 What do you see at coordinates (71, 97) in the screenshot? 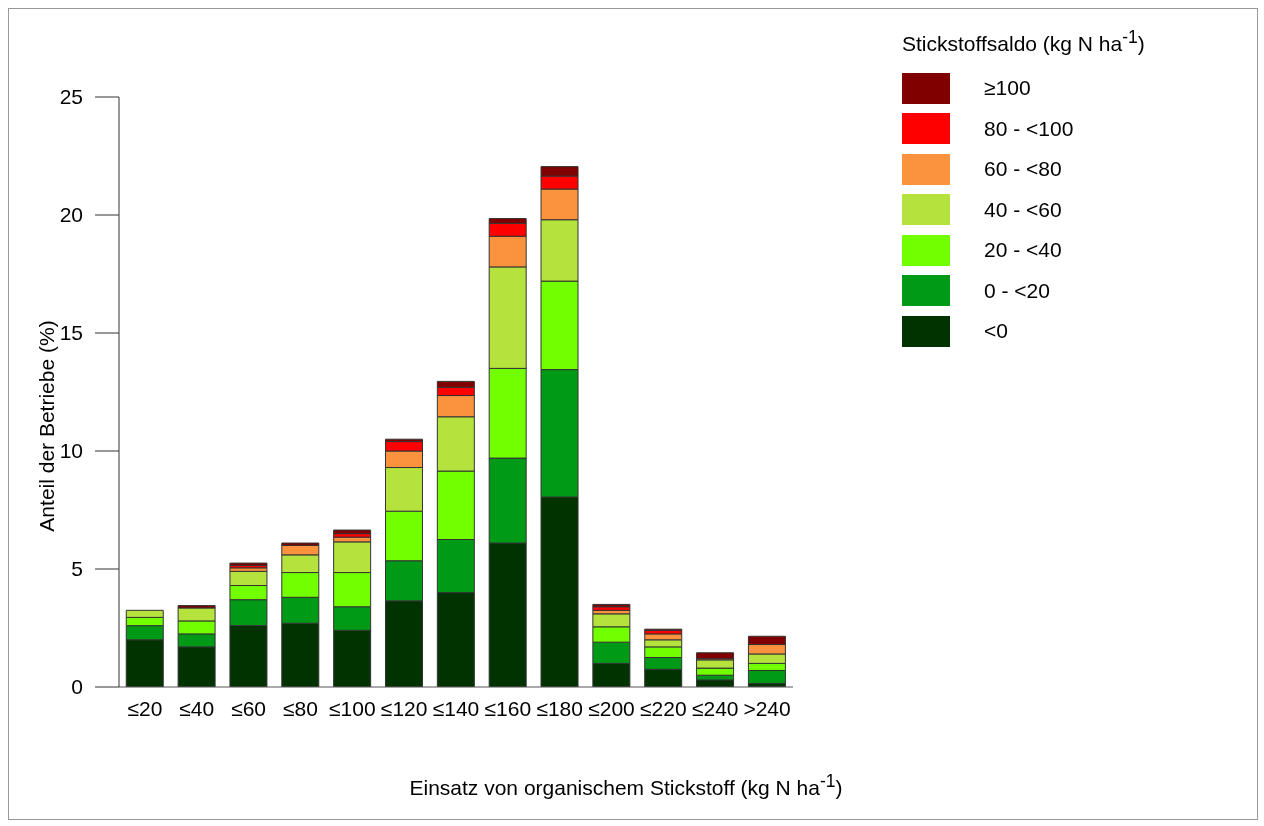
I see `y-tick-label: 25` at bounding box center [71, 97].